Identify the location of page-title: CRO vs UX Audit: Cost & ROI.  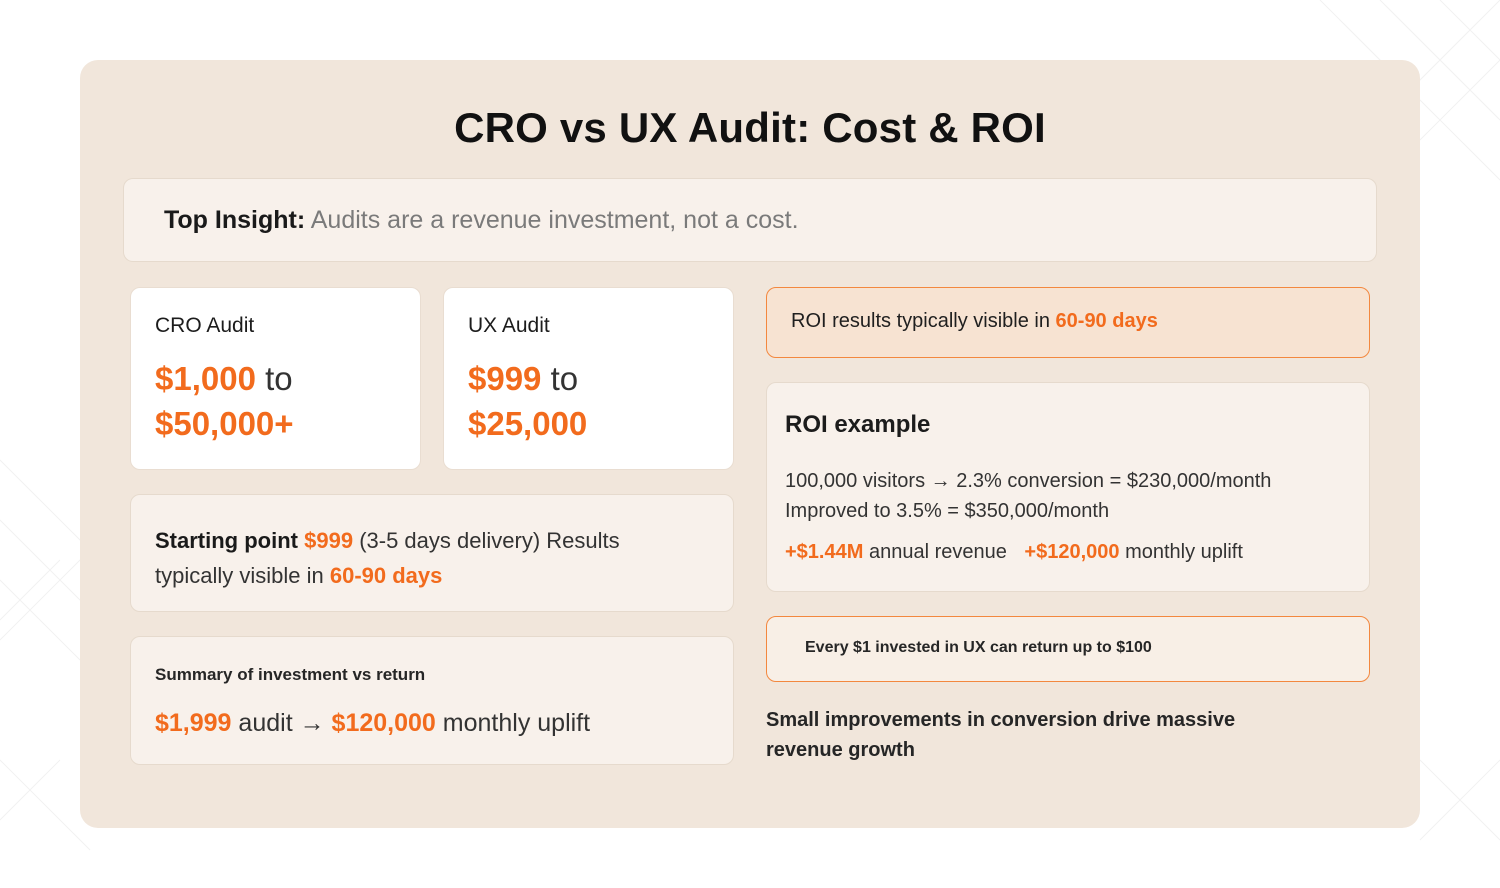
(750, 127).